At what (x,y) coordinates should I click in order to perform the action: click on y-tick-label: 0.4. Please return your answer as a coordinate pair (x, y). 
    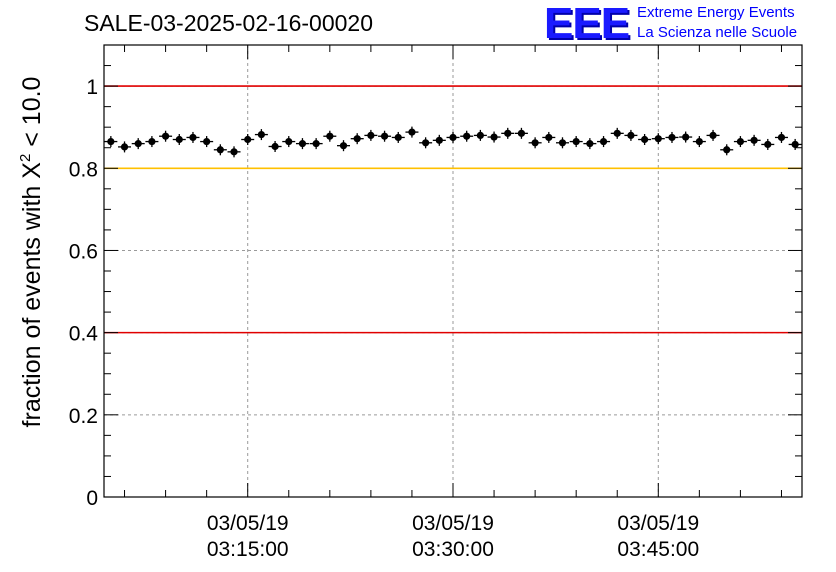
    Looking at the image, I should click on (84, 334).